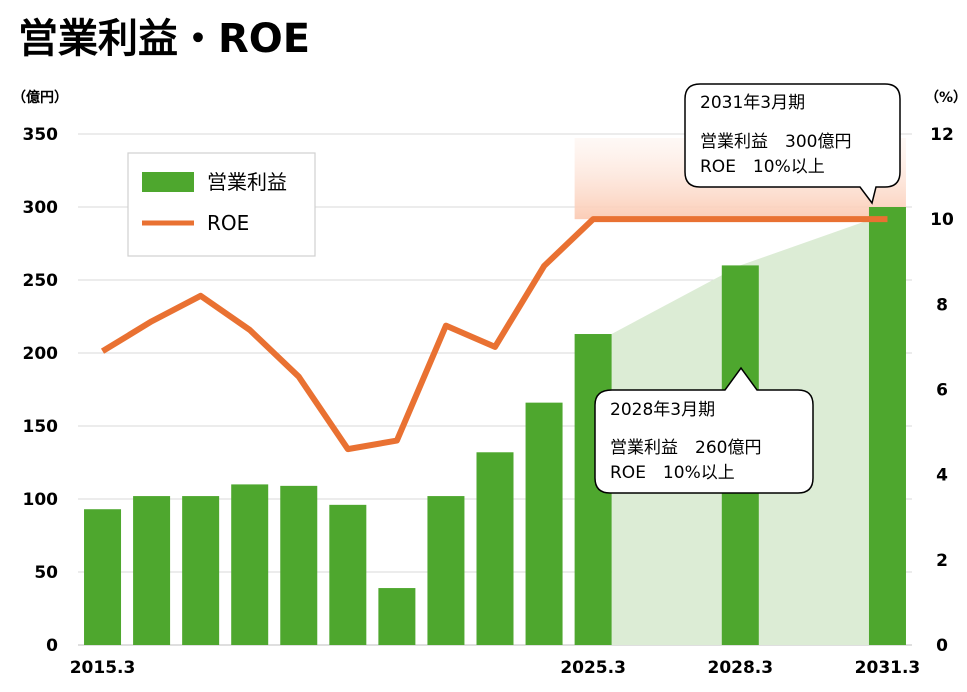 Image resolution: width=967 pixels, height=692 pixels. What do you see at coordinates (52, 646) in the screenshot?
I see `left-tick-label: 0` at bounding box center [52, 646].